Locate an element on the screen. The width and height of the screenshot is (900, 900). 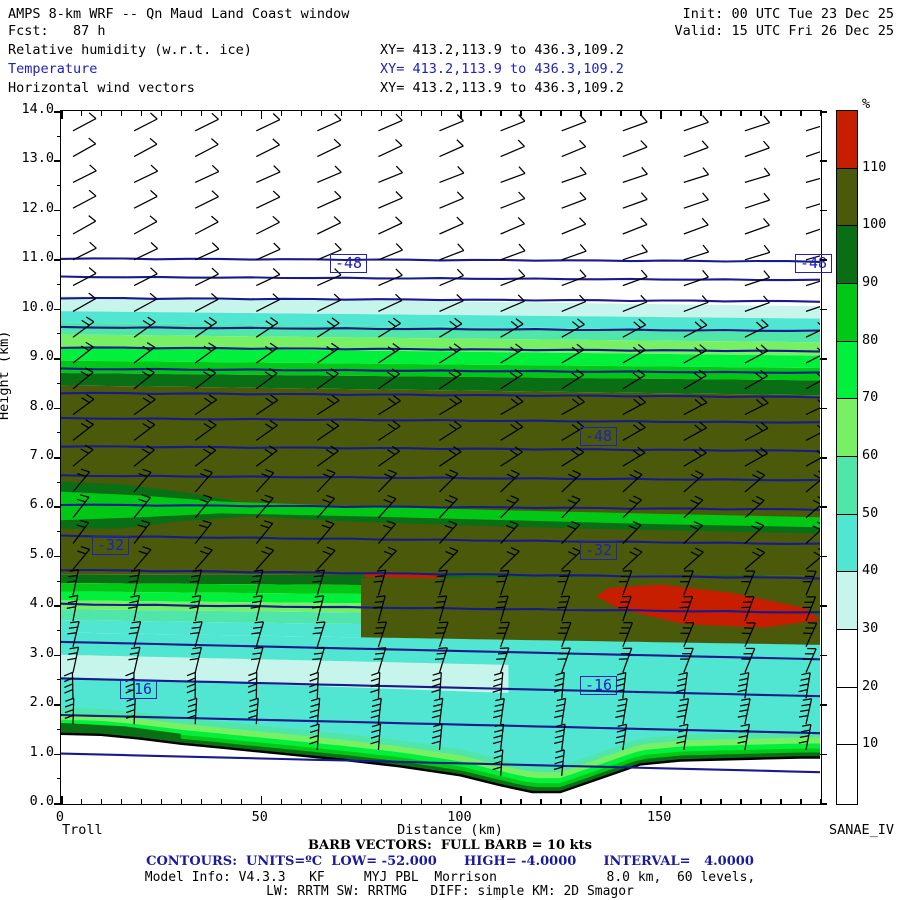
y-tick-2.0: 2.0 is located at coordinates (41, 702).